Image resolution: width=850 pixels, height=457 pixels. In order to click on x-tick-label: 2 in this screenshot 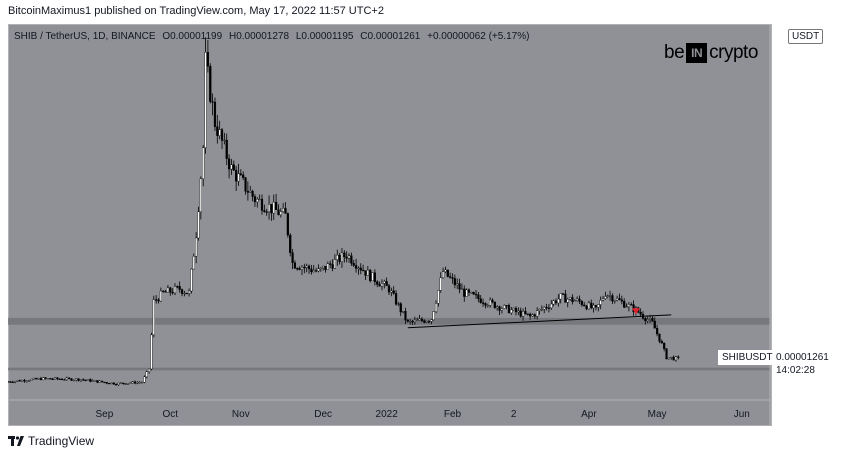, I will do `click(514, 414)`.